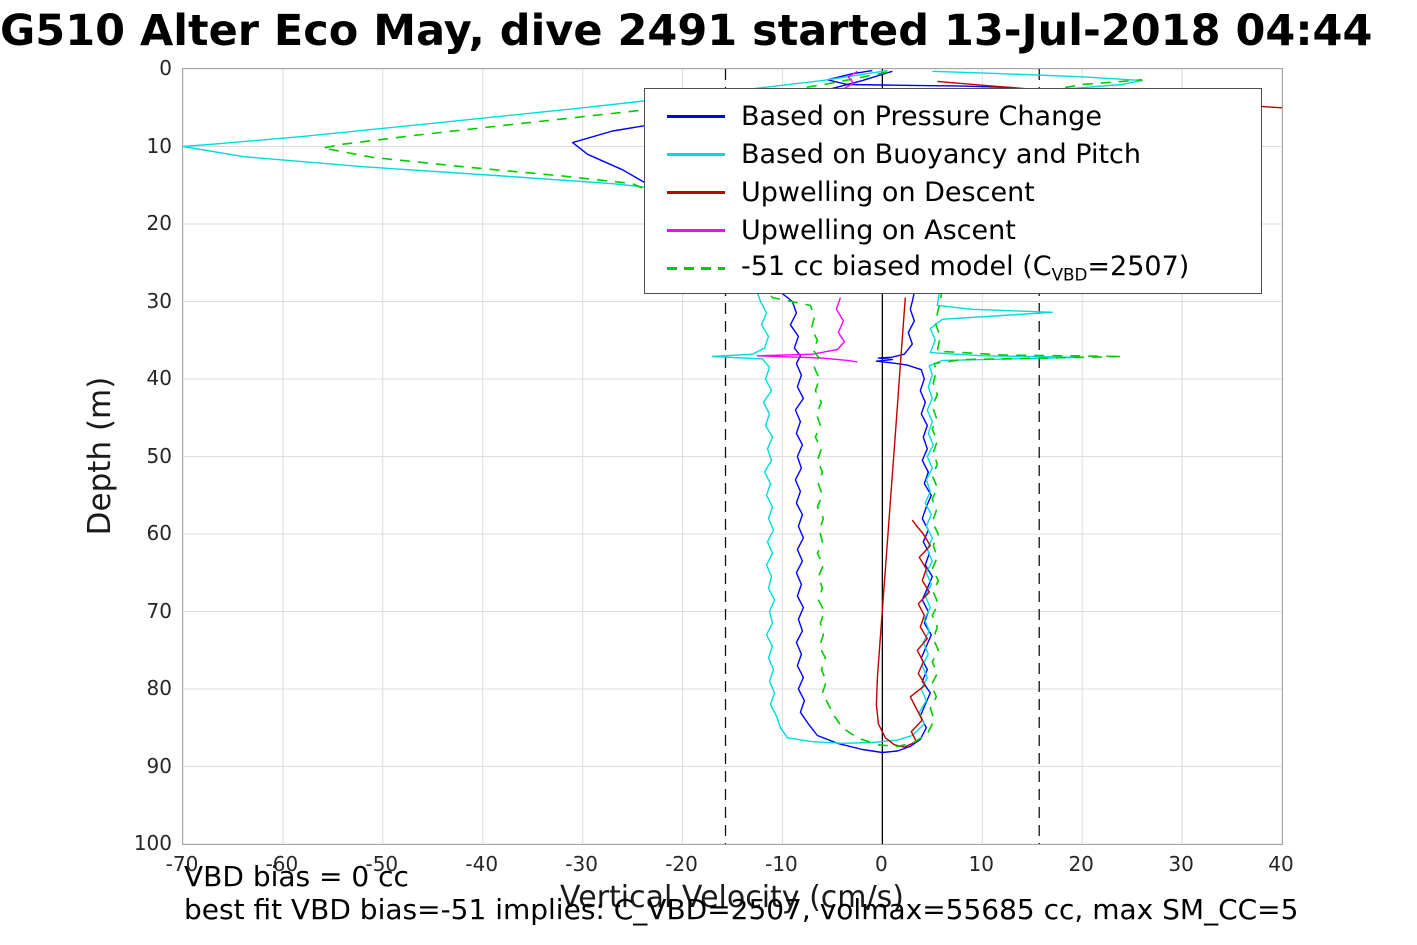  I want to click on legend-entry-label: Upwelling on Ascent, so click(878, 230).